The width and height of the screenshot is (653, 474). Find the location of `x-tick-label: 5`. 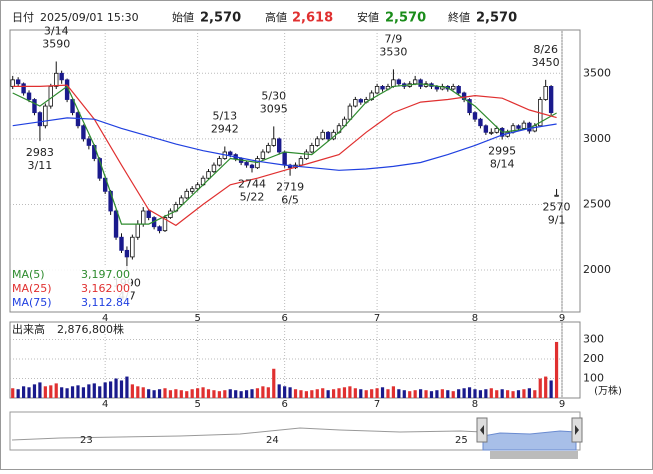

x-tick-label: 5 is located at coordinates (197, 318).